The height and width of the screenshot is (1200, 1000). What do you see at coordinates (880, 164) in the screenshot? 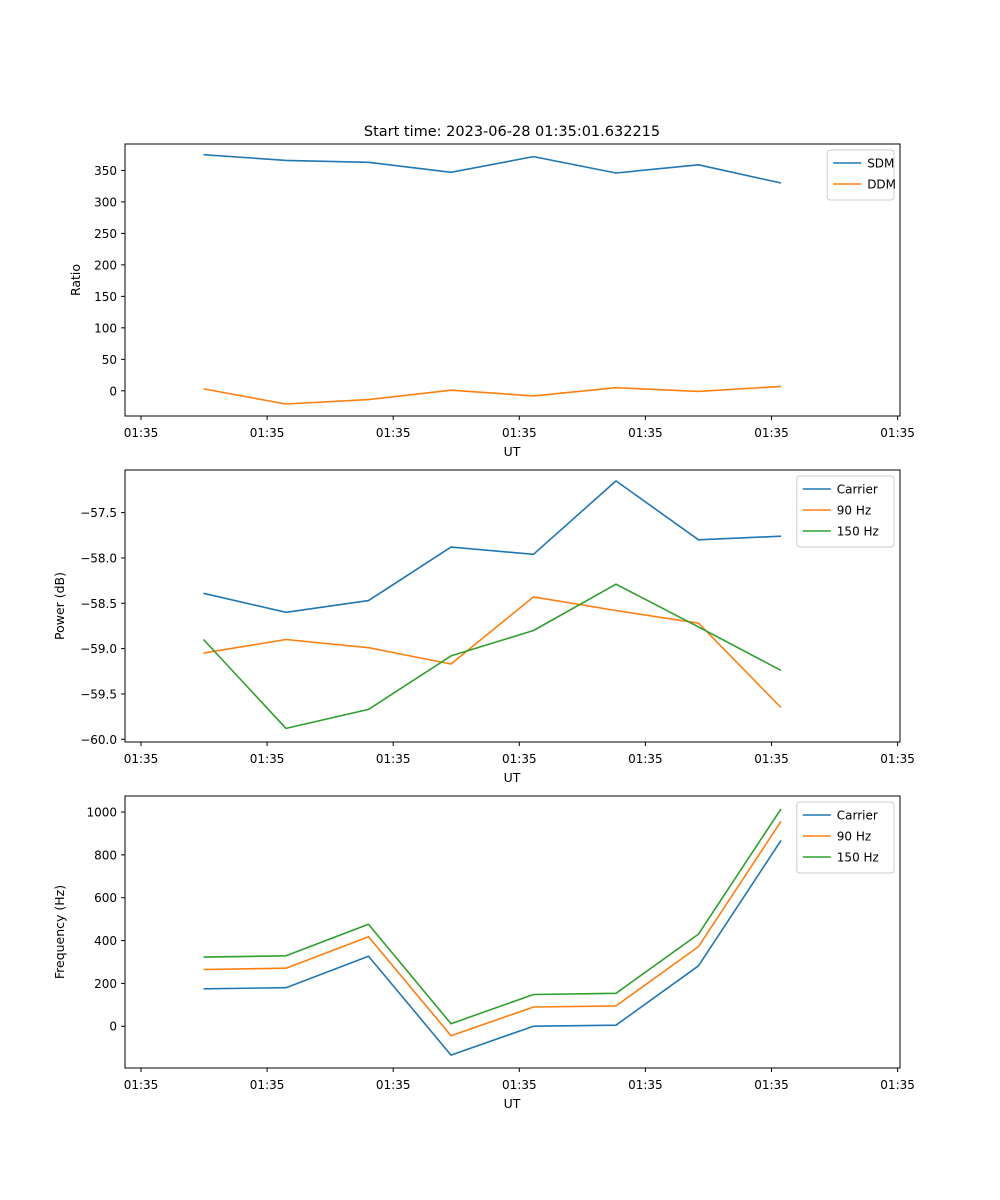
I see `legend-label-sdm: SDM` at bounding box center [880, 164].